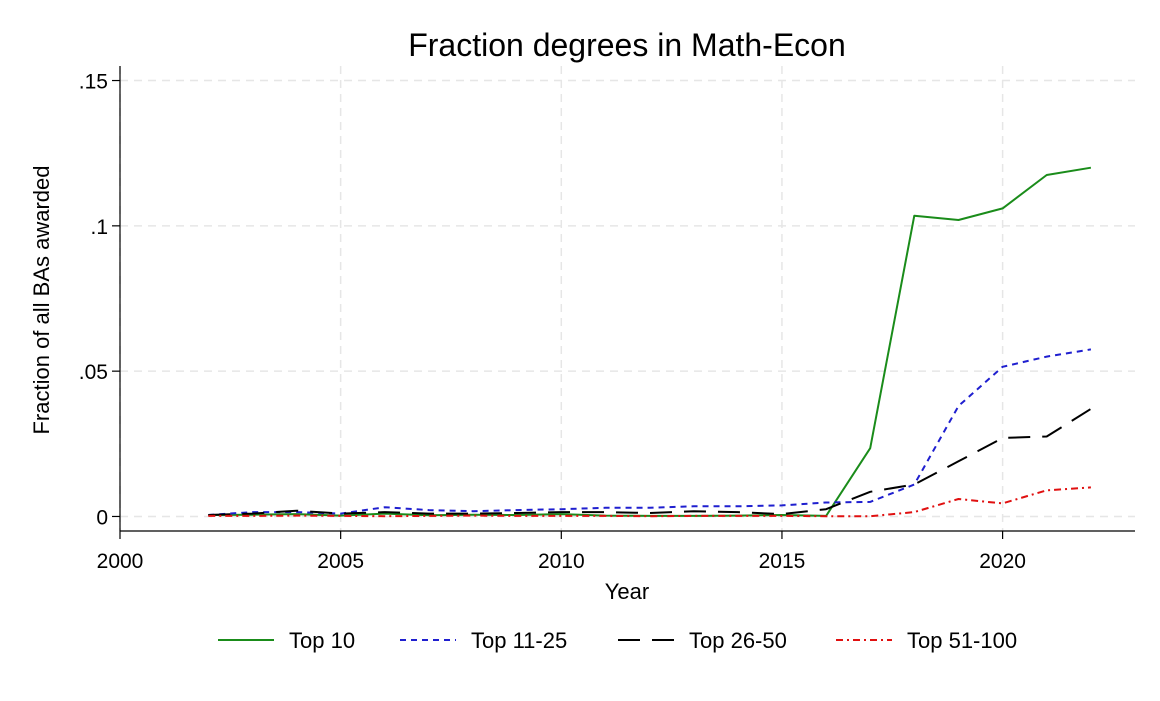 The image size is (1160, 701). I want to click on y-tick-label: 0, so click(102, 517).